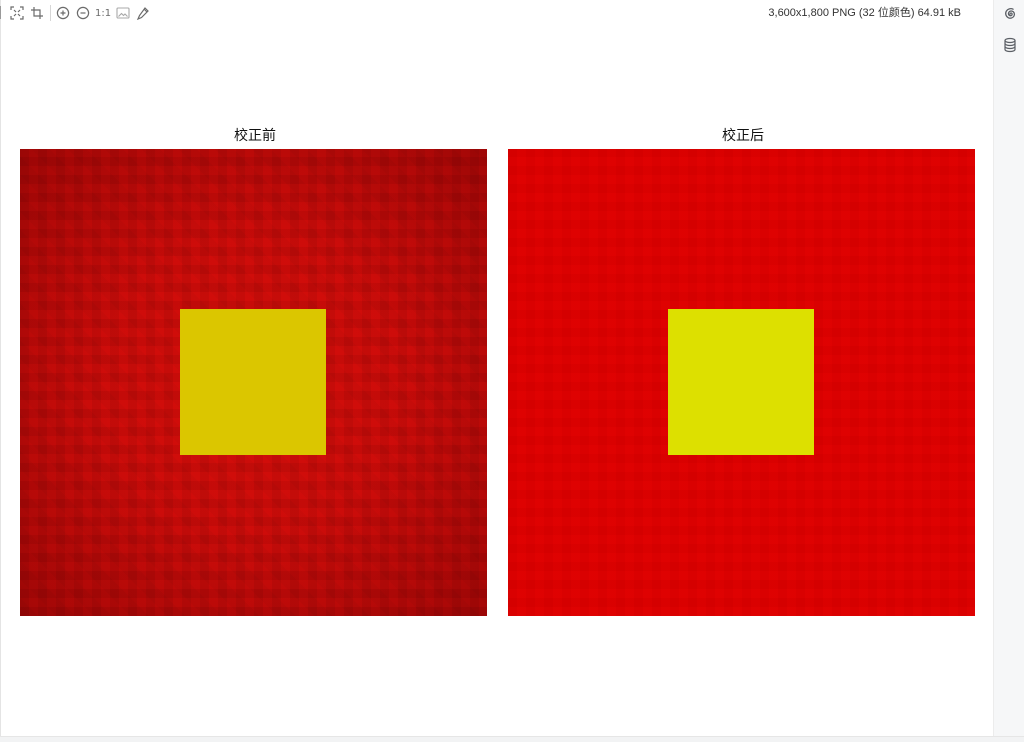  I want to click on crop-icon, so click(37, 13).